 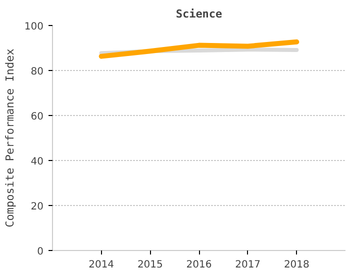 I want to click on chart-title: Science, so click(x=199, y=14).